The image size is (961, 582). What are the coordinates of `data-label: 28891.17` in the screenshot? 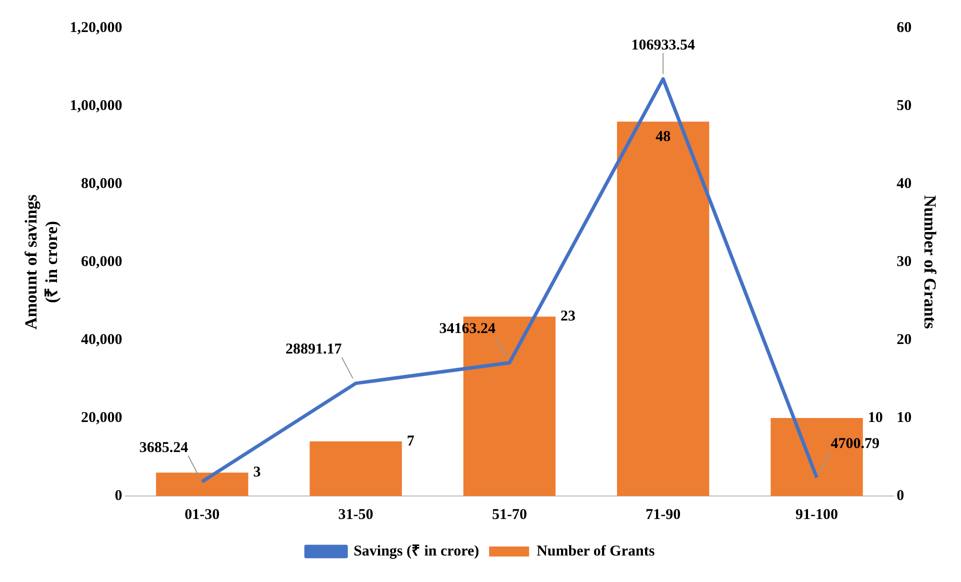 It's located at (314, 350).